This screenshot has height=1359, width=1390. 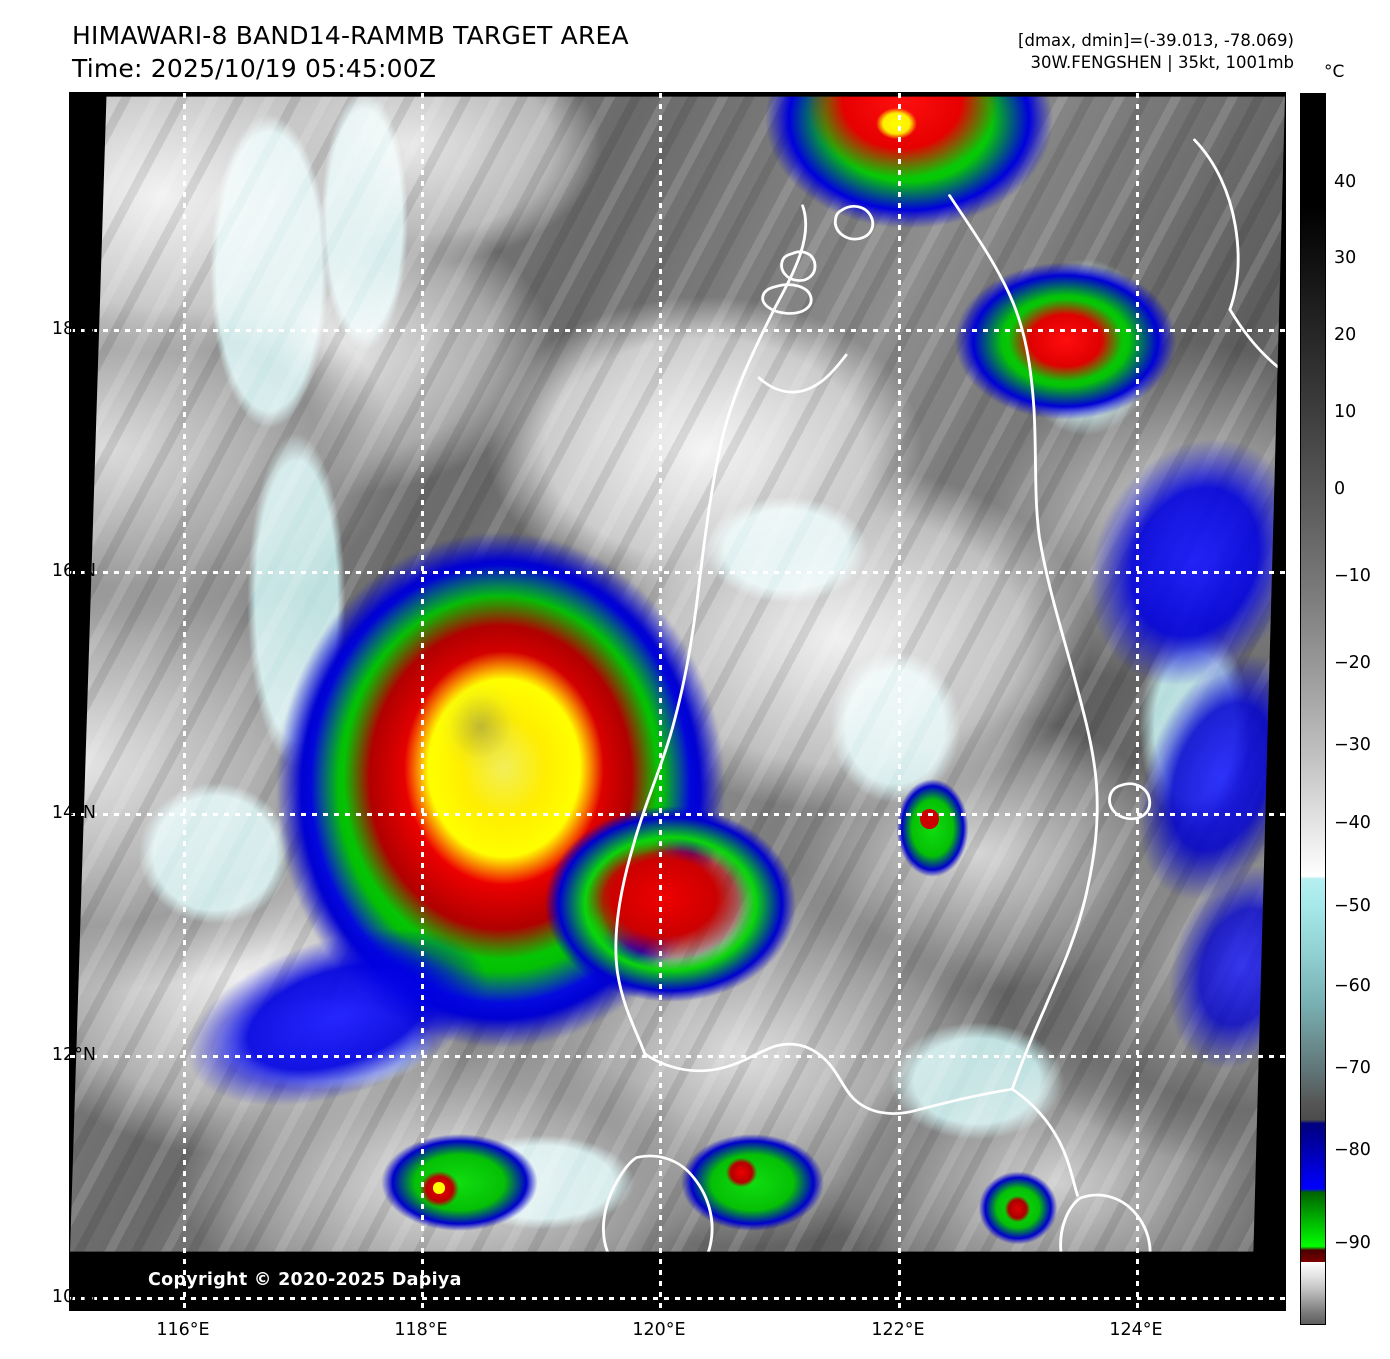 I want to click on storm-core-texture, so click(x=480, y=727).